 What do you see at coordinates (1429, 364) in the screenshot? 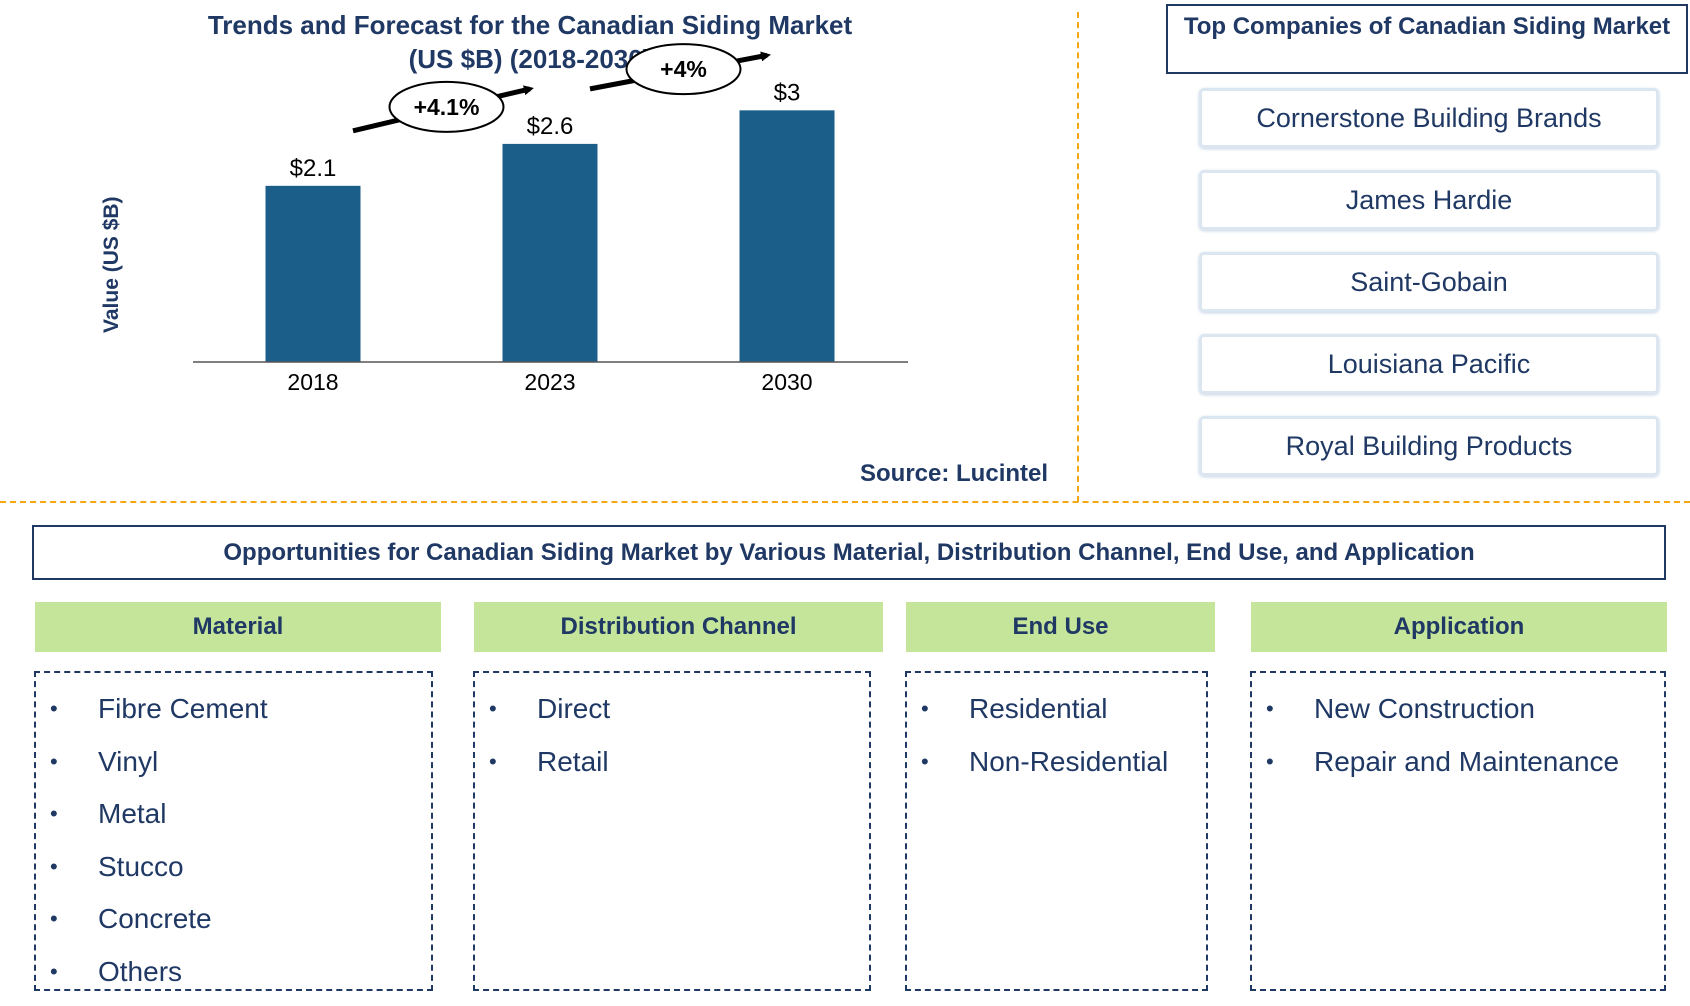
I see `company-item: Louisiana Pacific` at bounding box center [1429, 364].